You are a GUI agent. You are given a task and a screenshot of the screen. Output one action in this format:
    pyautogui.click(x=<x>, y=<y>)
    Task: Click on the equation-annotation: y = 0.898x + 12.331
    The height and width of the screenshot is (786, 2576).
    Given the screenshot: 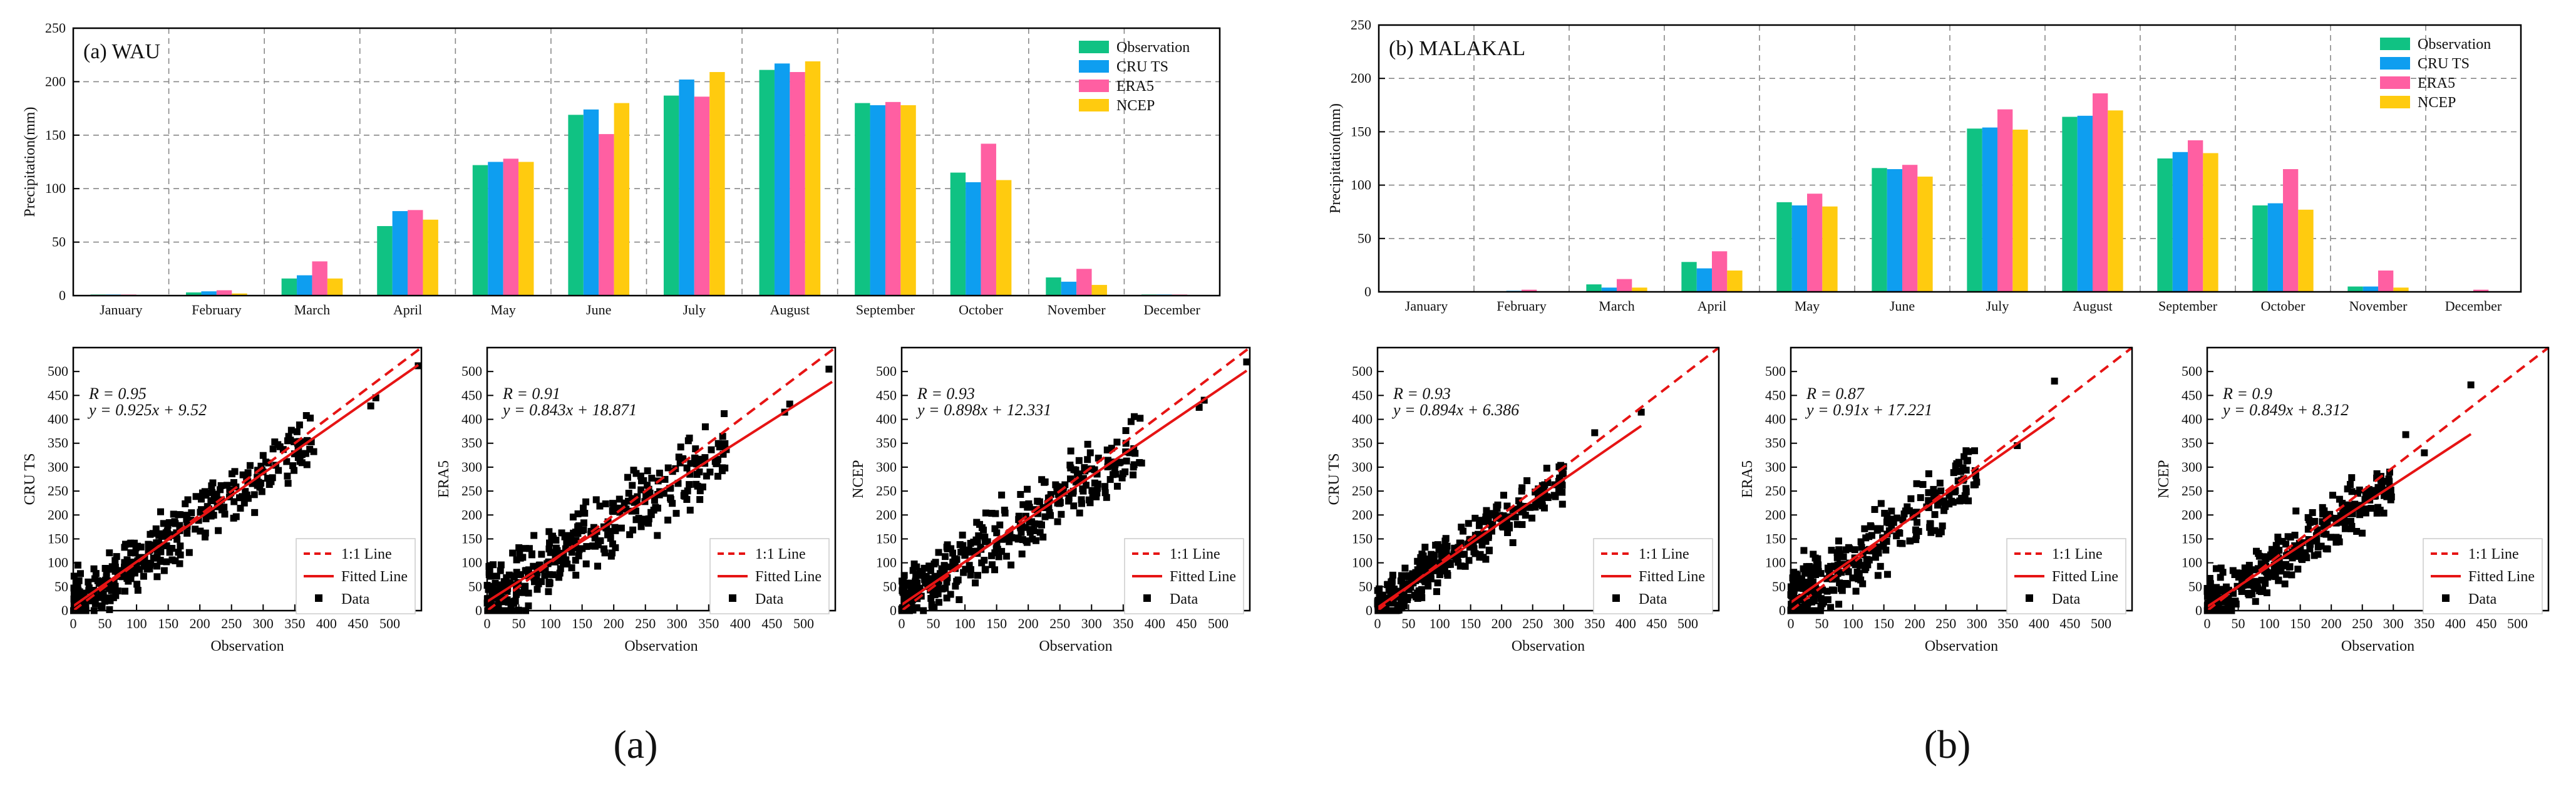 What is the action you would take?
    pyautogui.click(x=983, y=410)
    